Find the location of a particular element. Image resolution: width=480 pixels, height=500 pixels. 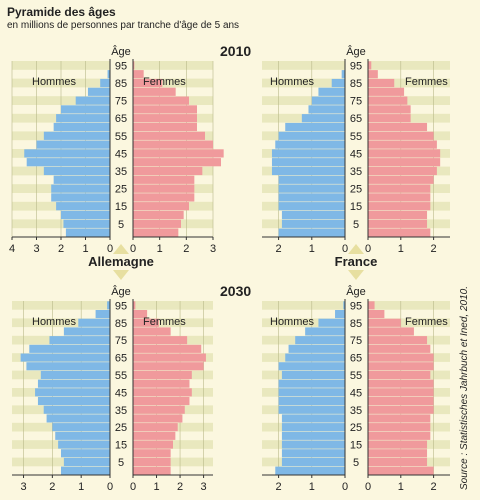

age-tick-label: 5 is located at coordinates (121, 463).